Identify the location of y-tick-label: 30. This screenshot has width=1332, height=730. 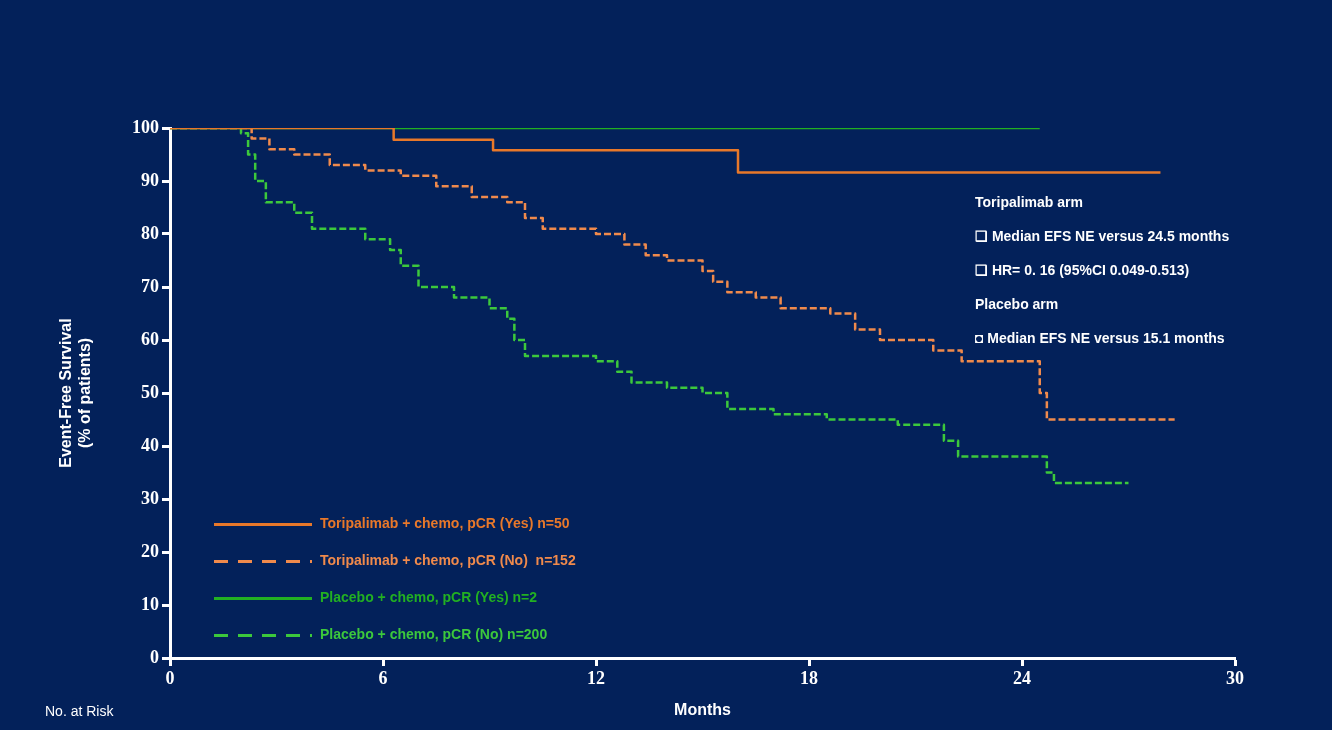
(150, 497).